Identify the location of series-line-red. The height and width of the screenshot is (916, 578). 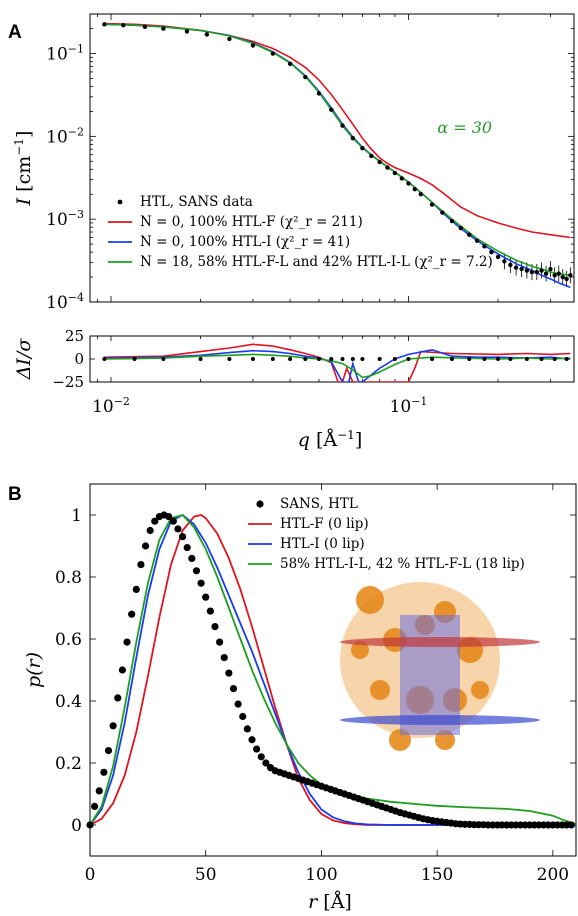
(337, 362).